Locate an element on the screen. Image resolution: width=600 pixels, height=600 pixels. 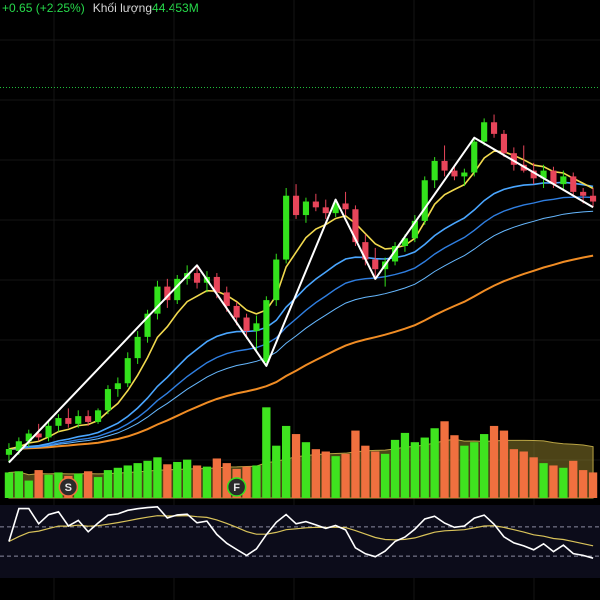
oscillator-line is located at coordinates (301, 532).